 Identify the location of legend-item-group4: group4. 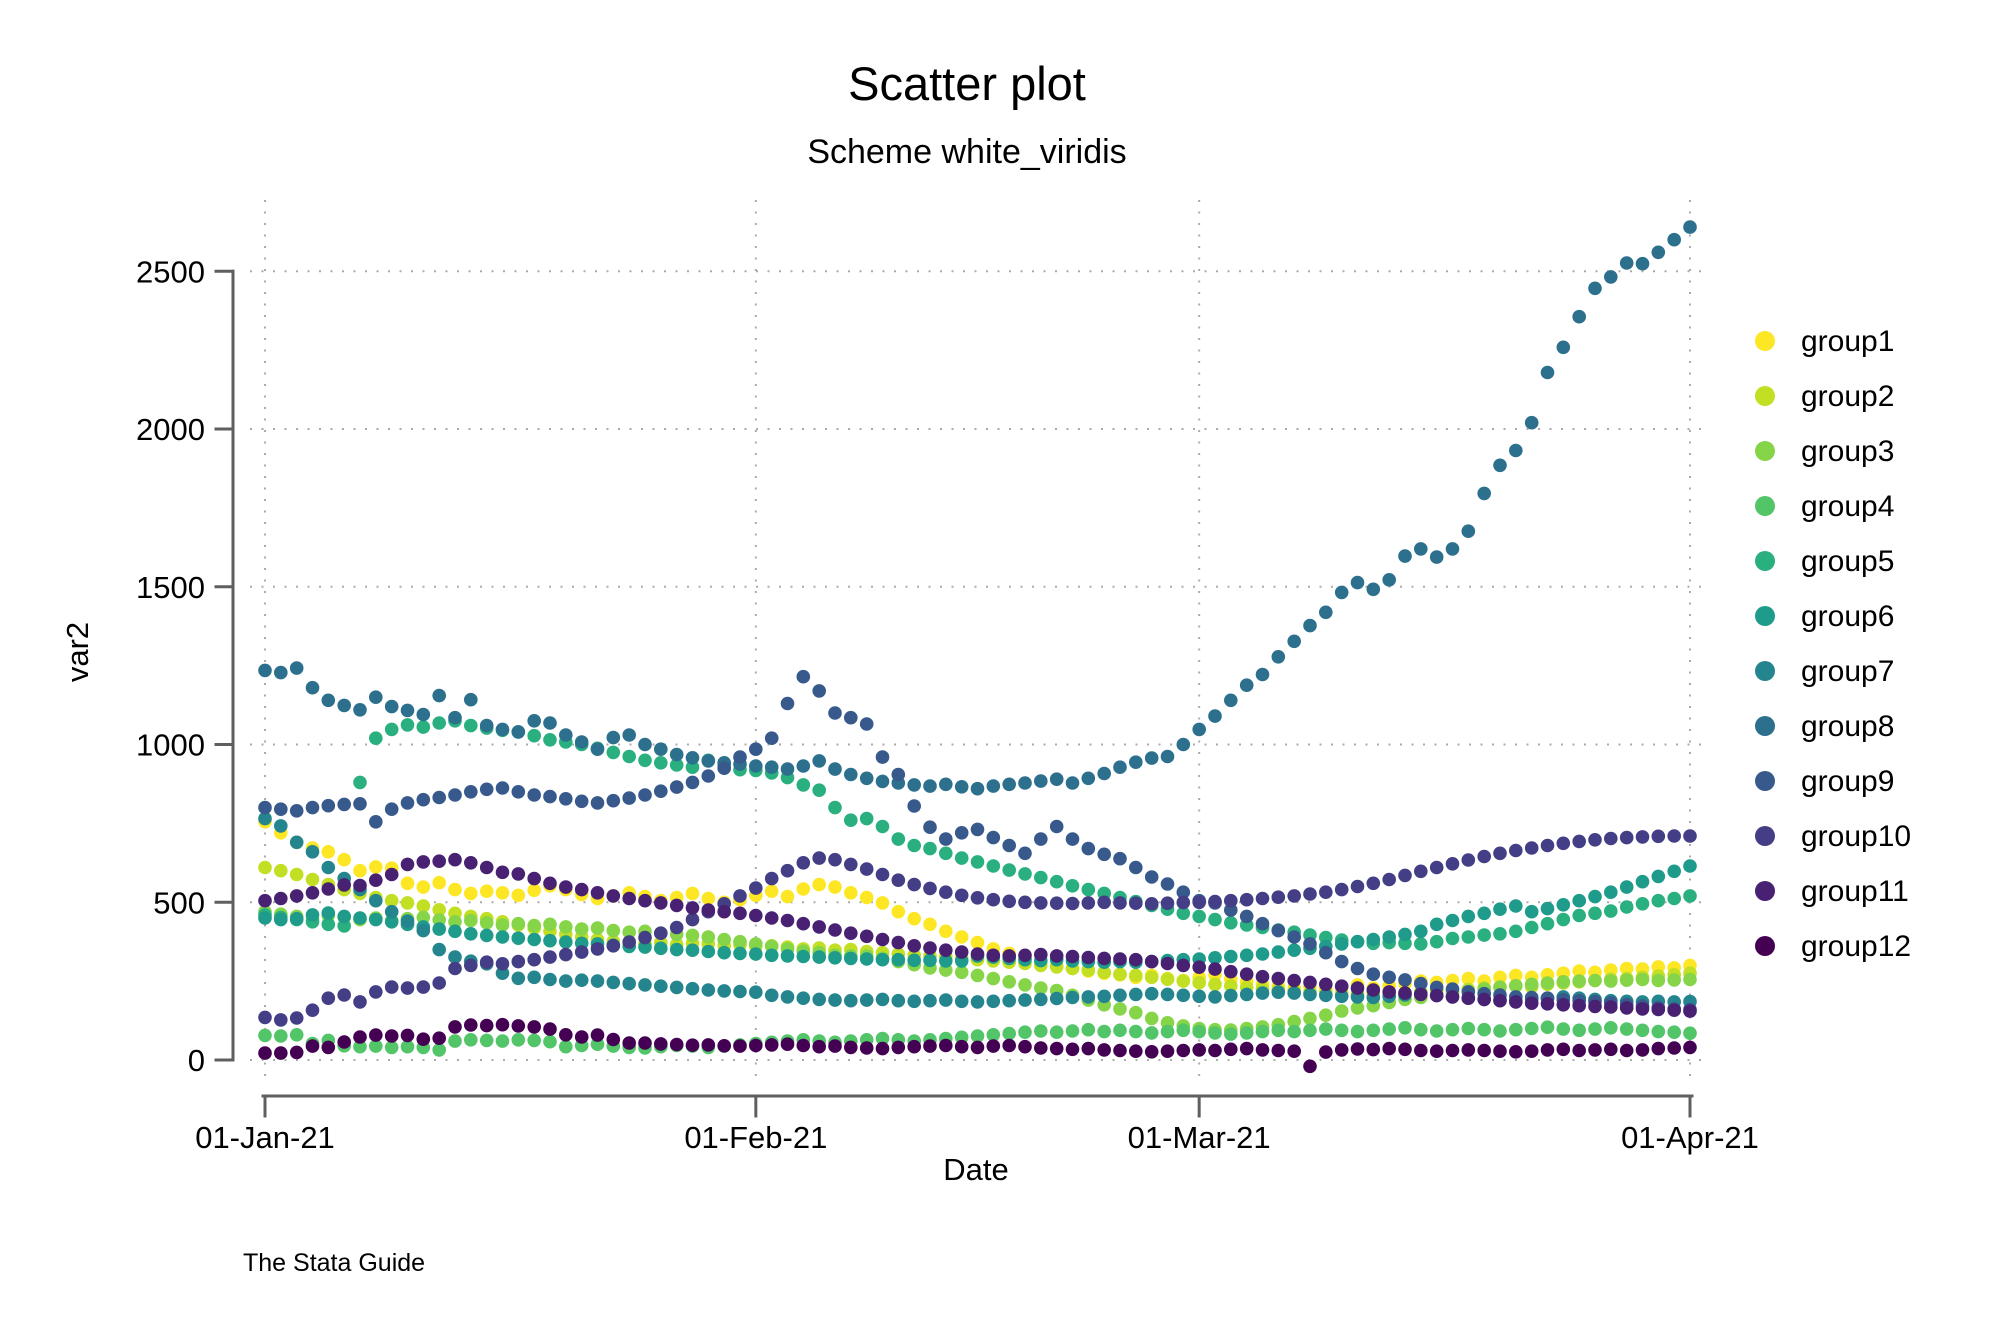
(1824, 506).